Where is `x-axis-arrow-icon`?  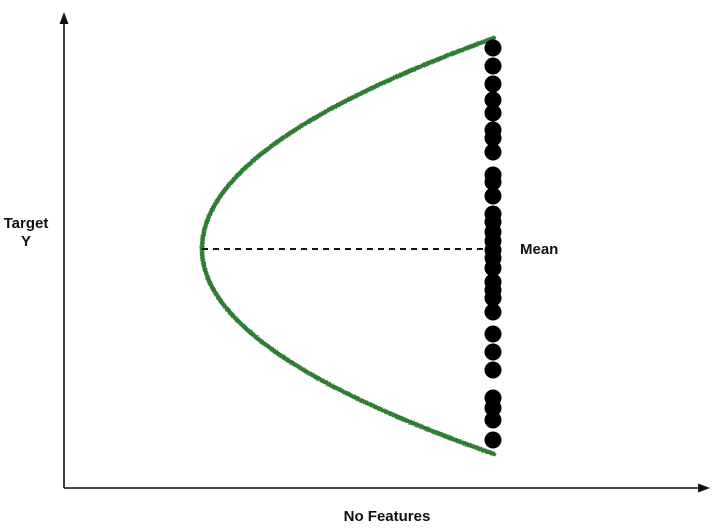 x-axis-arrow-icon is located at coordinates (704, 488).